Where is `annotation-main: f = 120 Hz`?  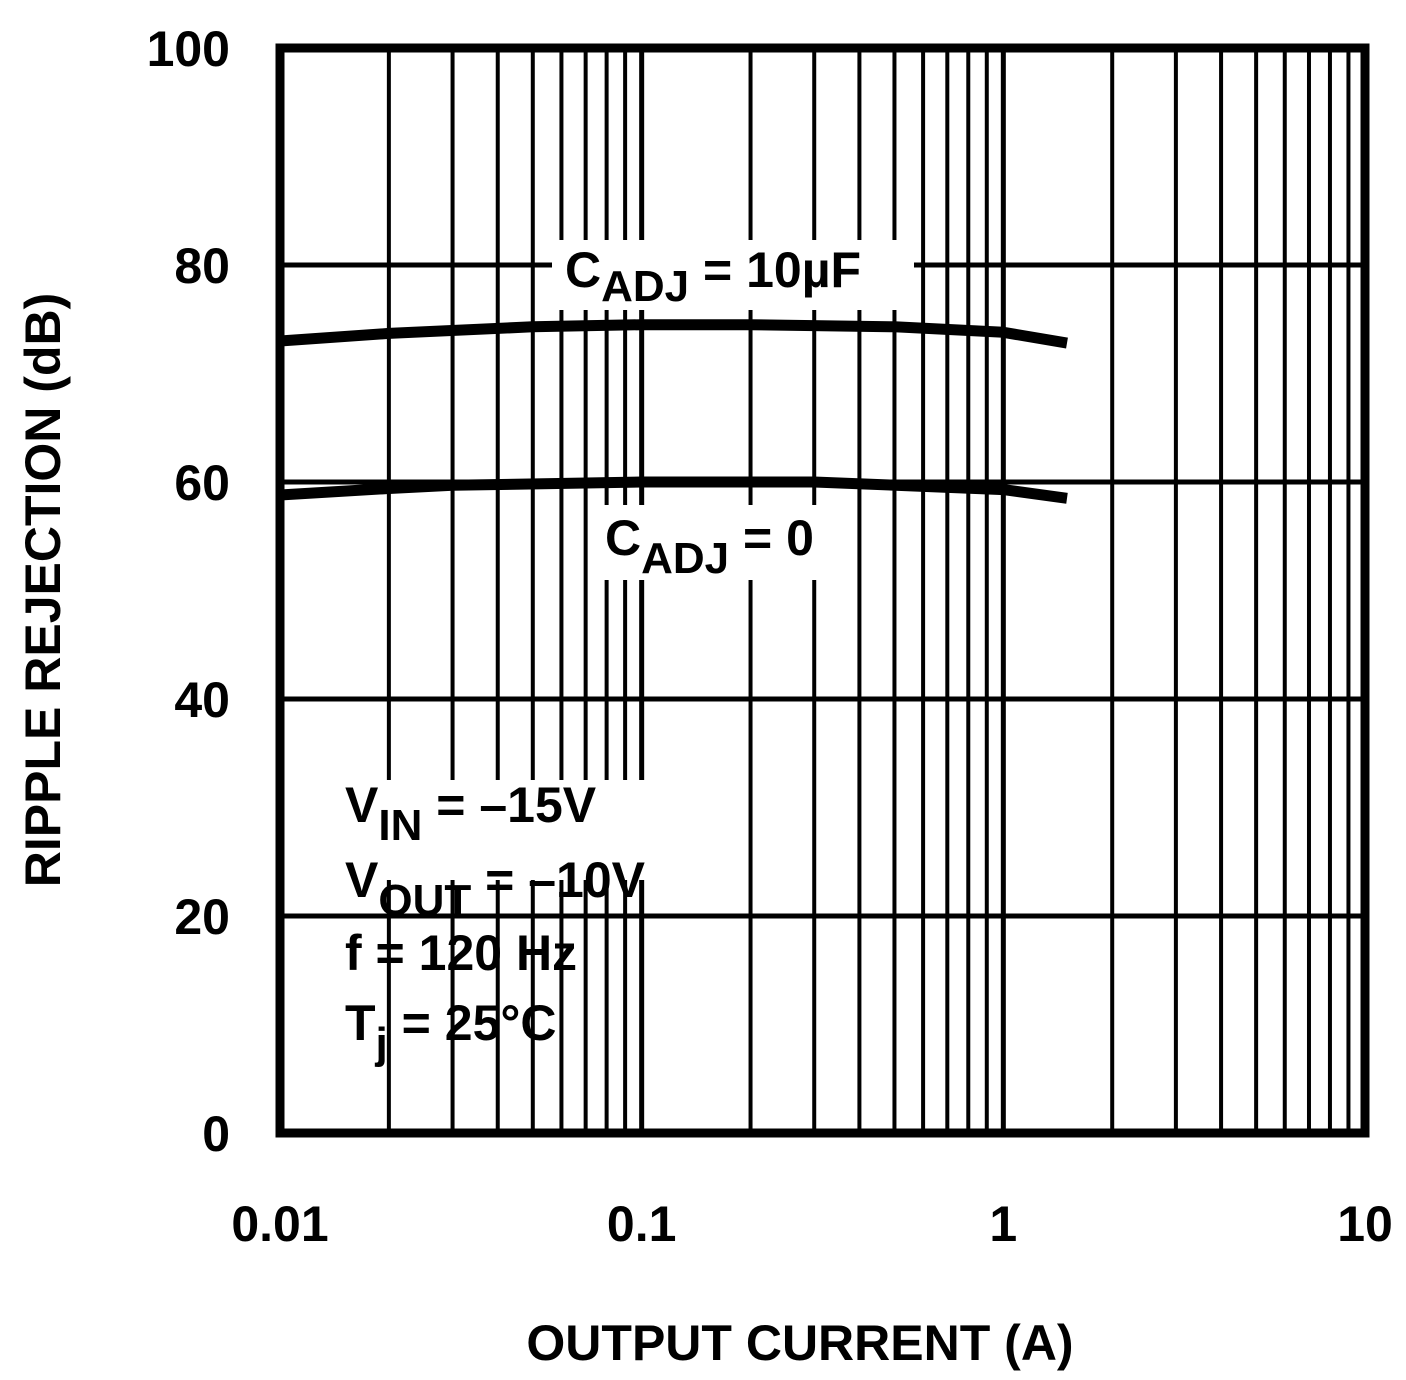 annotation-main: f = 120 Hz is located at coordinates (461, 953).